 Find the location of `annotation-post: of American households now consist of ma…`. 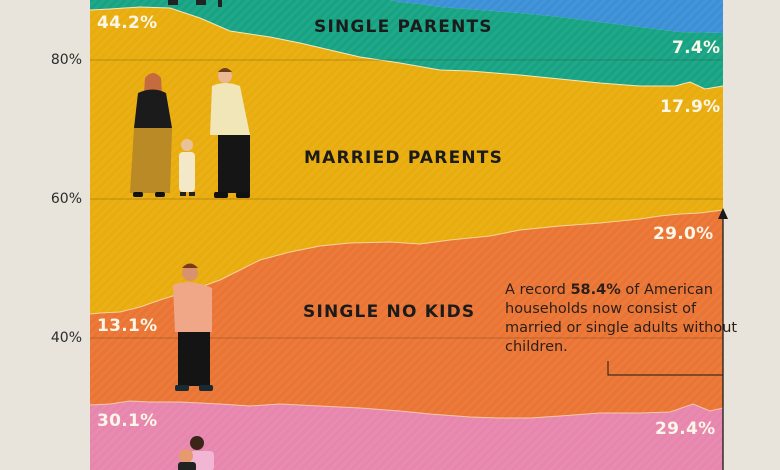

annotation-post: of American households now consist of ma… is located at coordinates (621, 318).